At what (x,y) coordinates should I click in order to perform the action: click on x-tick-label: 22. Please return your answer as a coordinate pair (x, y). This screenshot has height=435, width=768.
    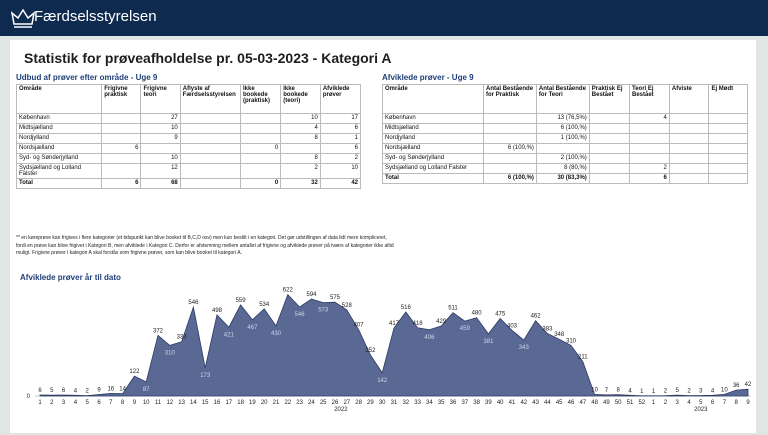
    Looking at the image, I should click on (287, 403).